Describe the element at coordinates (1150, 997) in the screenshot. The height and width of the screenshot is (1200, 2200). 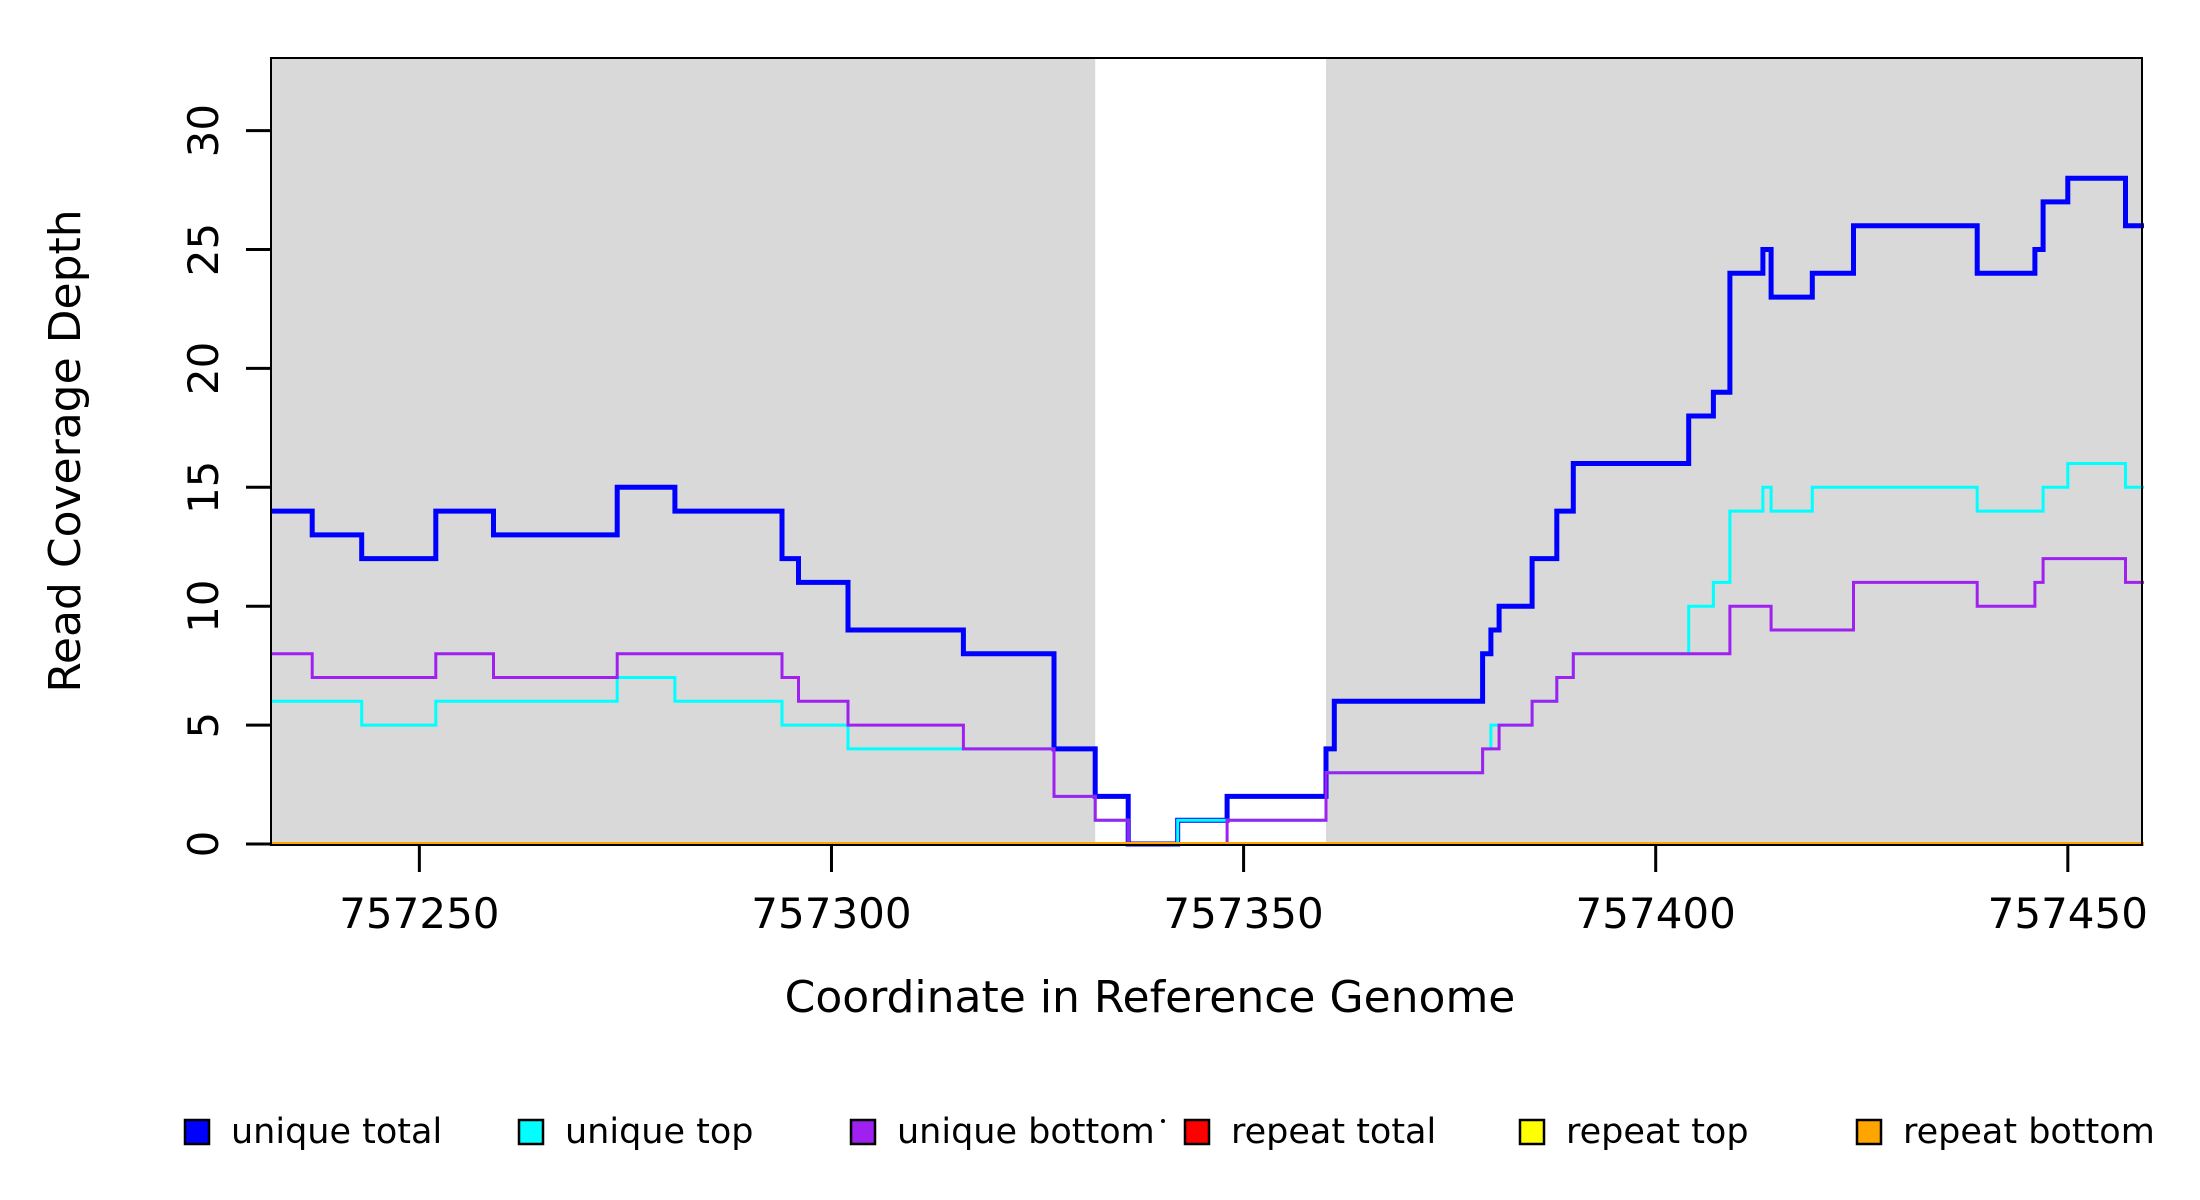
I see `x-axis-title: Coordinate in Reference Genome` at that location.